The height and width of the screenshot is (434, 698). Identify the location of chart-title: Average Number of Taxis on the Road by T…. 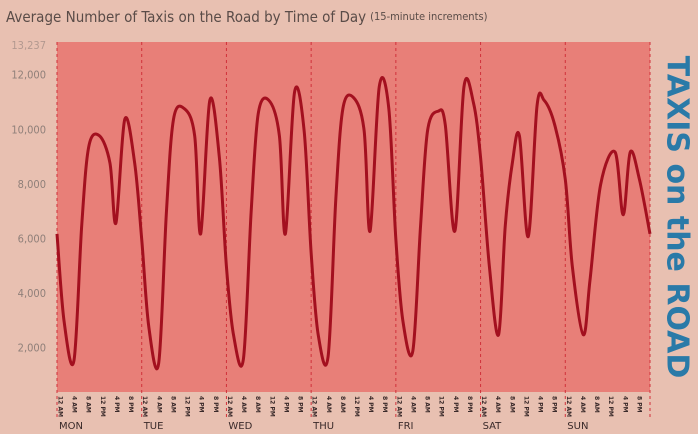
(247, 17).